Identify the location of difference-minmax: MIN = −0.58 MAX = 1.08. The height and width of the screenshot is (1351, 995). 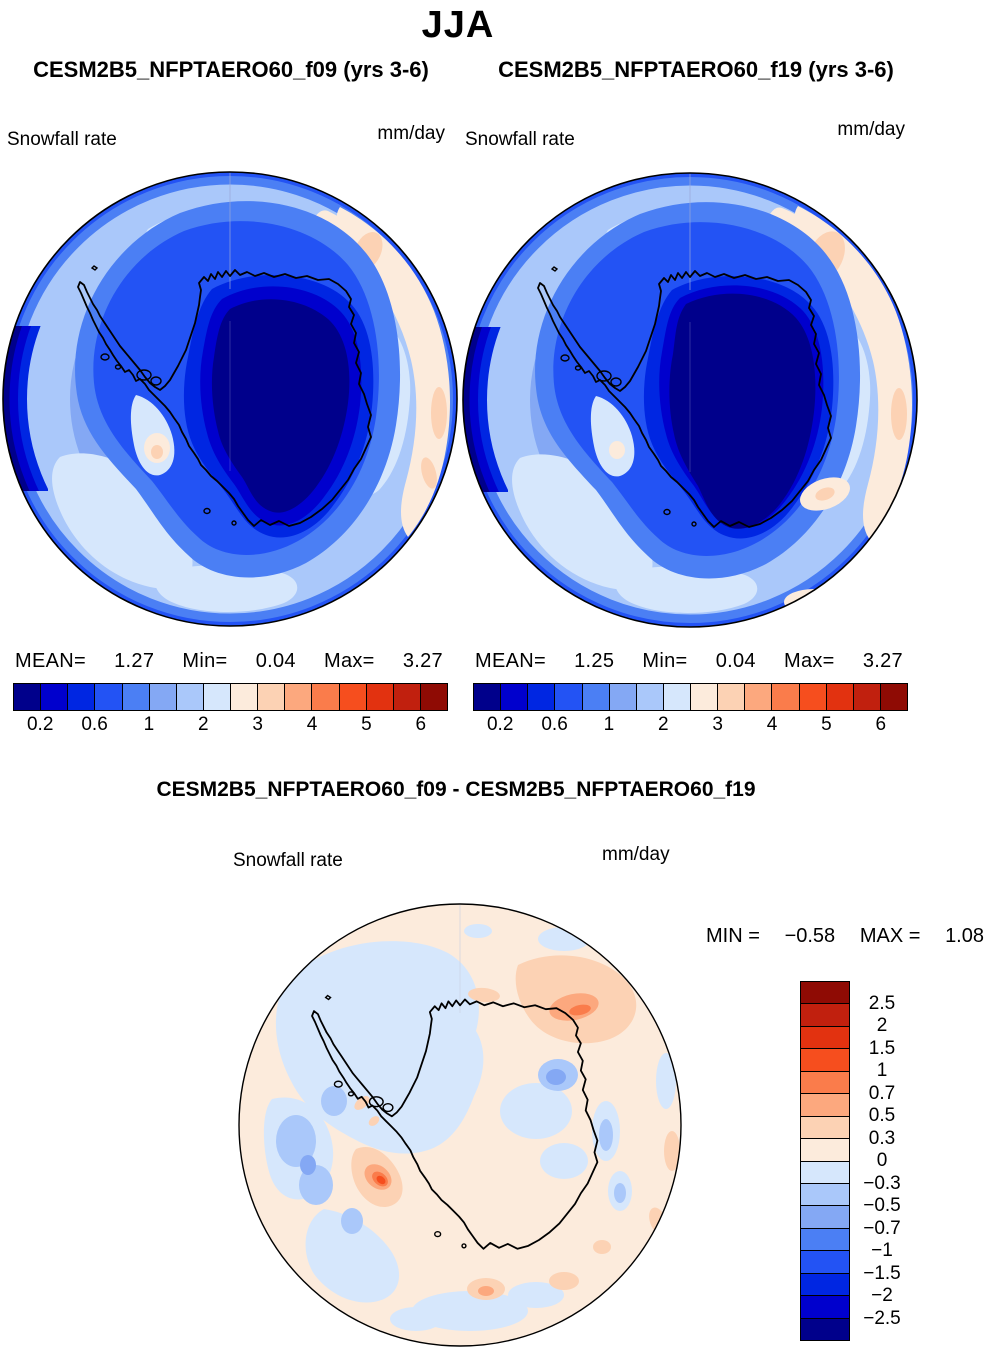
(845, 936).